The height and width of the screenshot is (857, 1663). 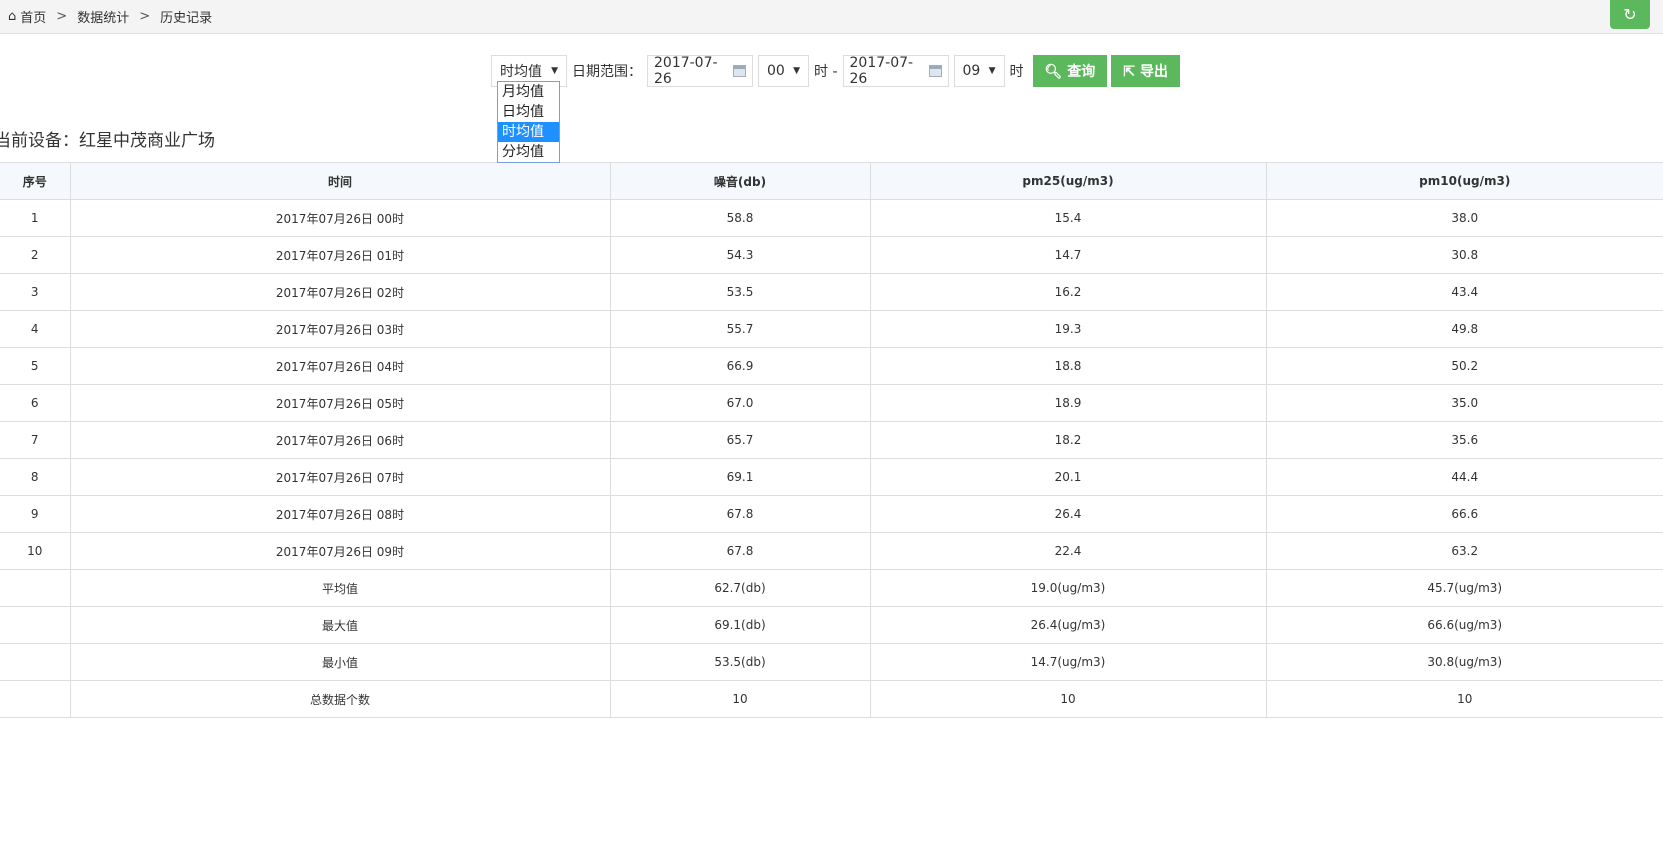 I want to click on search-icon: 🔍︎, so click(x=1053, y=70).